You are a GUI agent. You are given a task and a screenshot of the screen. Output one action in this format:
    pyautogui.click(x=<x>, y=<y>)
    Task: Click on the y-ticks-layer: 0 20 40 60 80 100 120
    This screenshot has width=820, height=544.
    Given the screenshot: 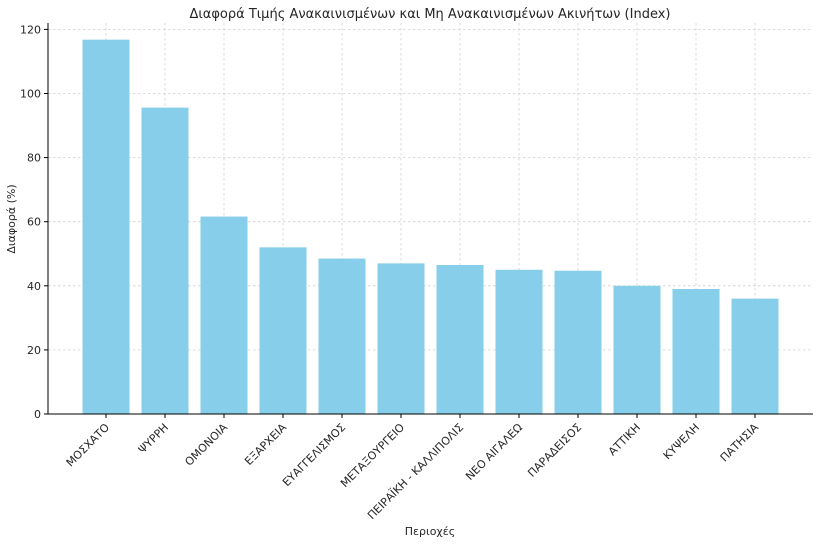 What is the action you would take?
    pyautogui.click(x=34, y=222)
    